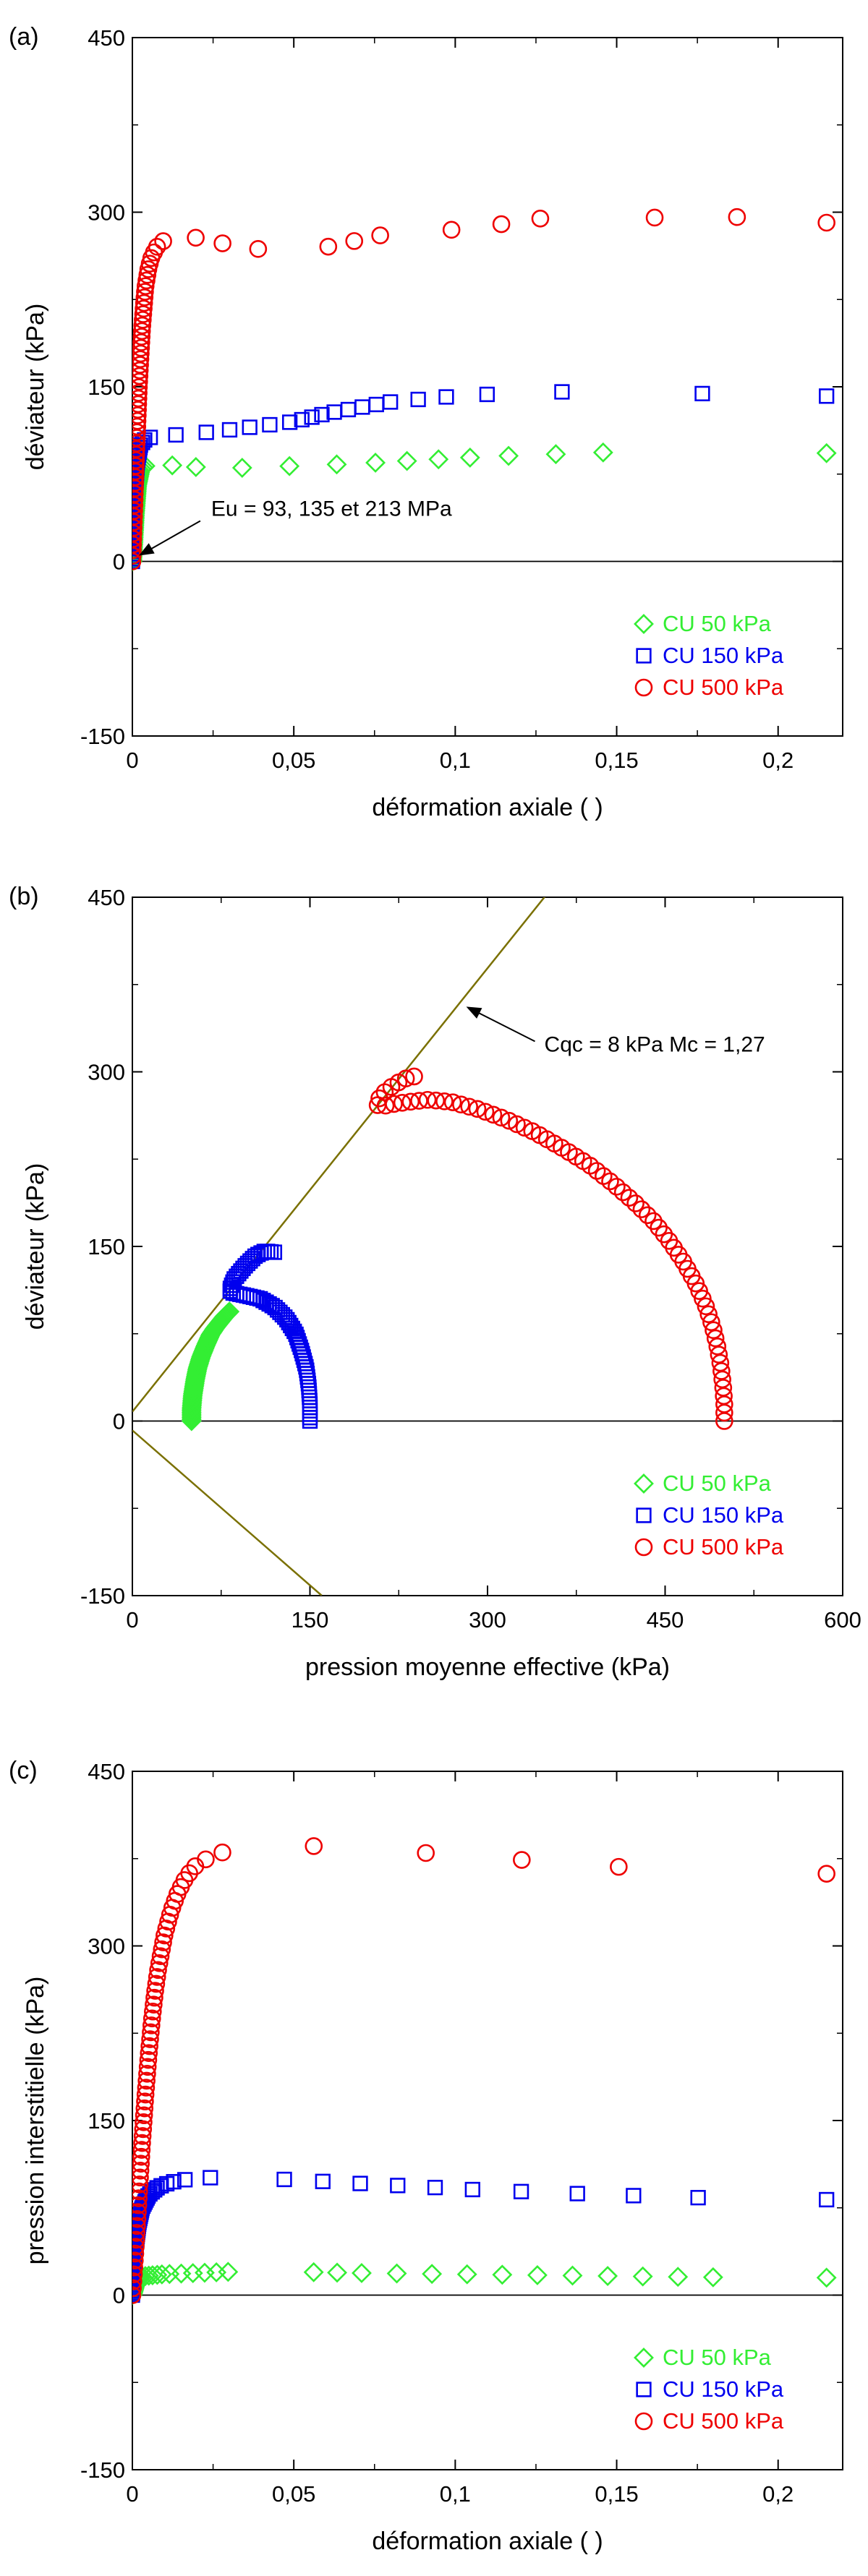 The height and width of the screenshot is (2576, 868). Describe the element at coordinates (724, 655) in the screenshot. I see `legend-label: CU 150 kPa` at that location.